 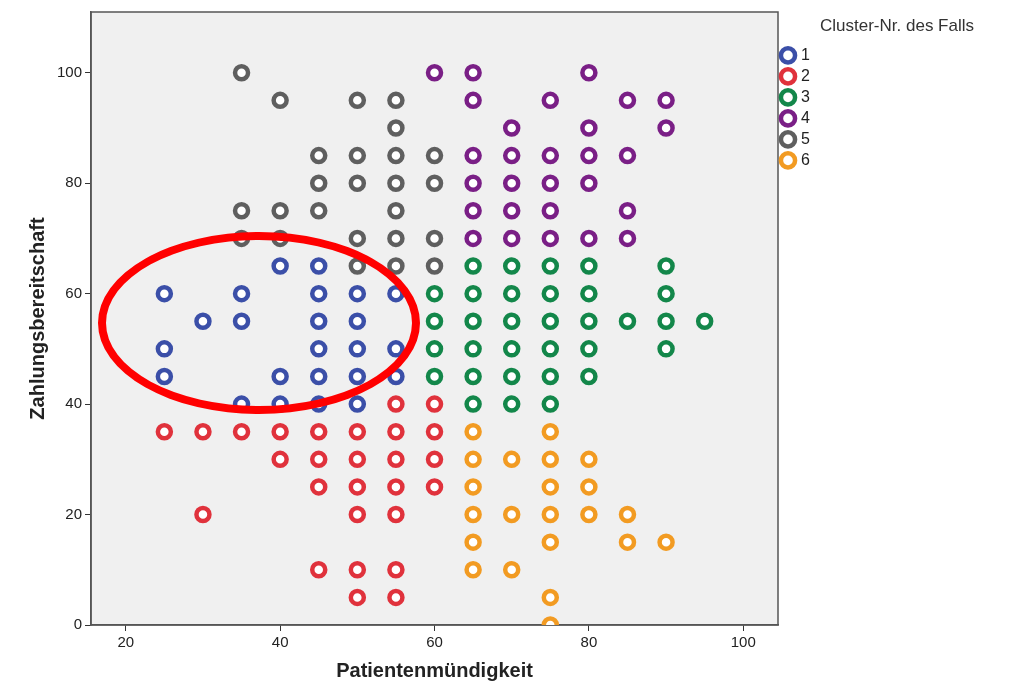 I want to click on y-tick-label: 60, so click(x=74, y=292).